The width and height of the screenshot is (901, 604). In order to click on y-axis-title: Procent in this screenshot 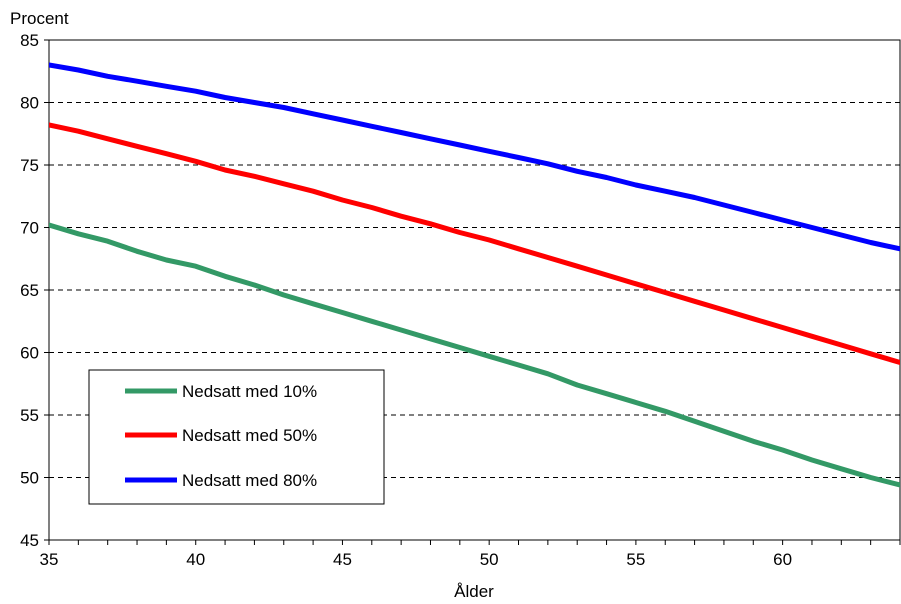, I will do `click(39, 18)`.